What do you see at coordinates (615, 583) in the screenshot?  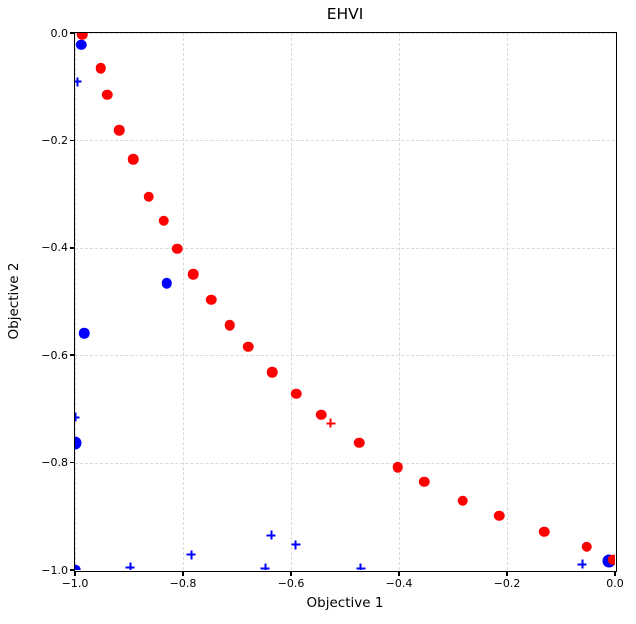 I see `x-tick-label: 0.0` at bounding box center [615, 583].